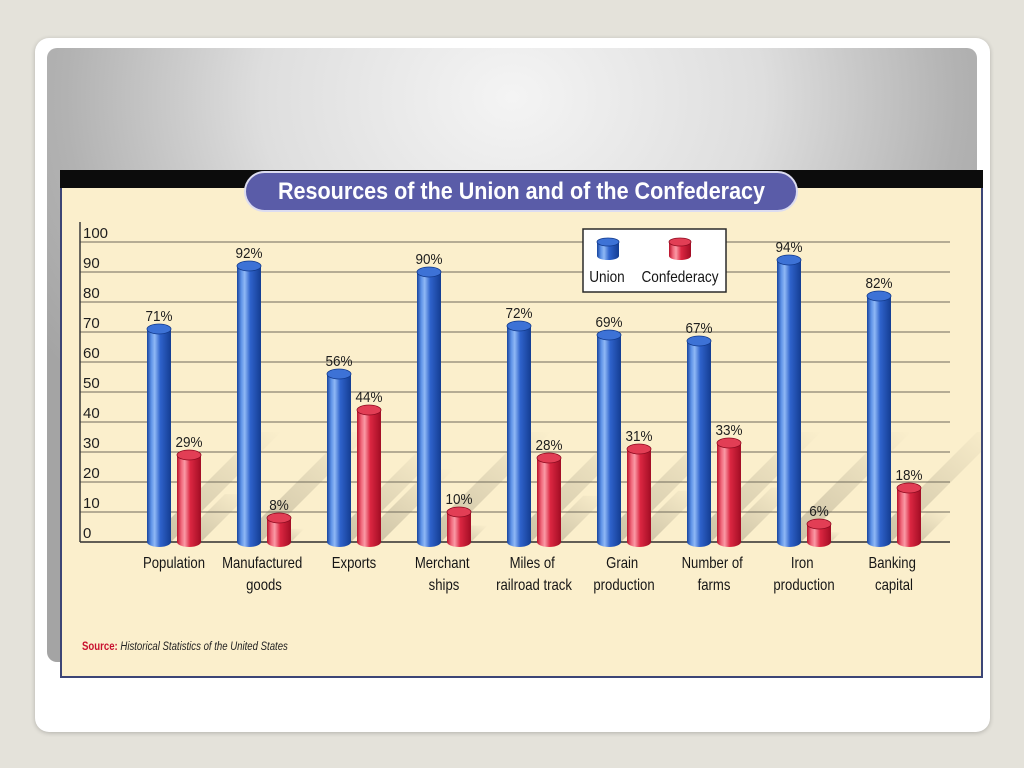 The image size is (1024, 768). Describe the element at coordinates (714, 574) in the screenshot. I see `category-label: Number of farms` at that location.